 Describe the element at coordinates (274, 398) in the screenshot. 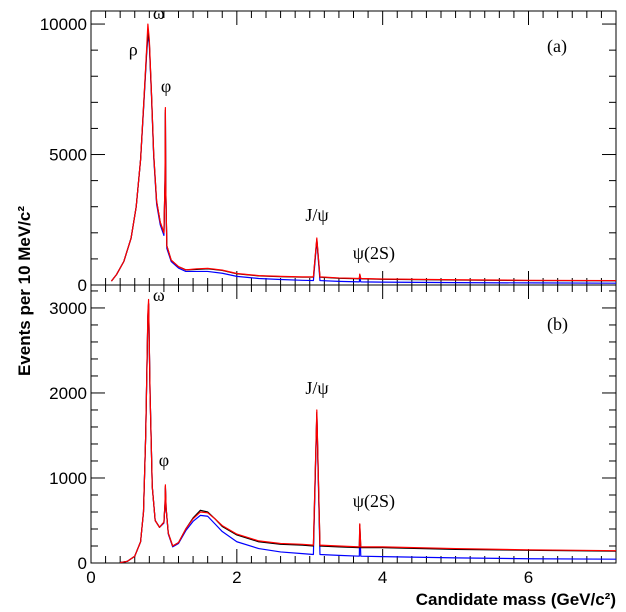

I see `panel-b-annotations: ω φ J/ψ ψ(2S)` at that location.